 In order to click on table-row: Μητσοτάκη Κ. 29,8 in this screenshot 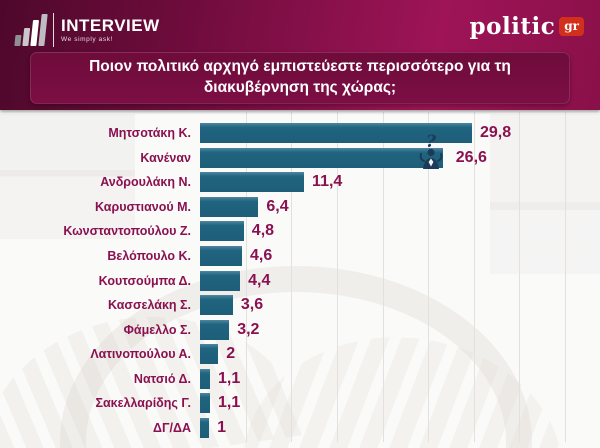, I will do `click(300, 133)`.